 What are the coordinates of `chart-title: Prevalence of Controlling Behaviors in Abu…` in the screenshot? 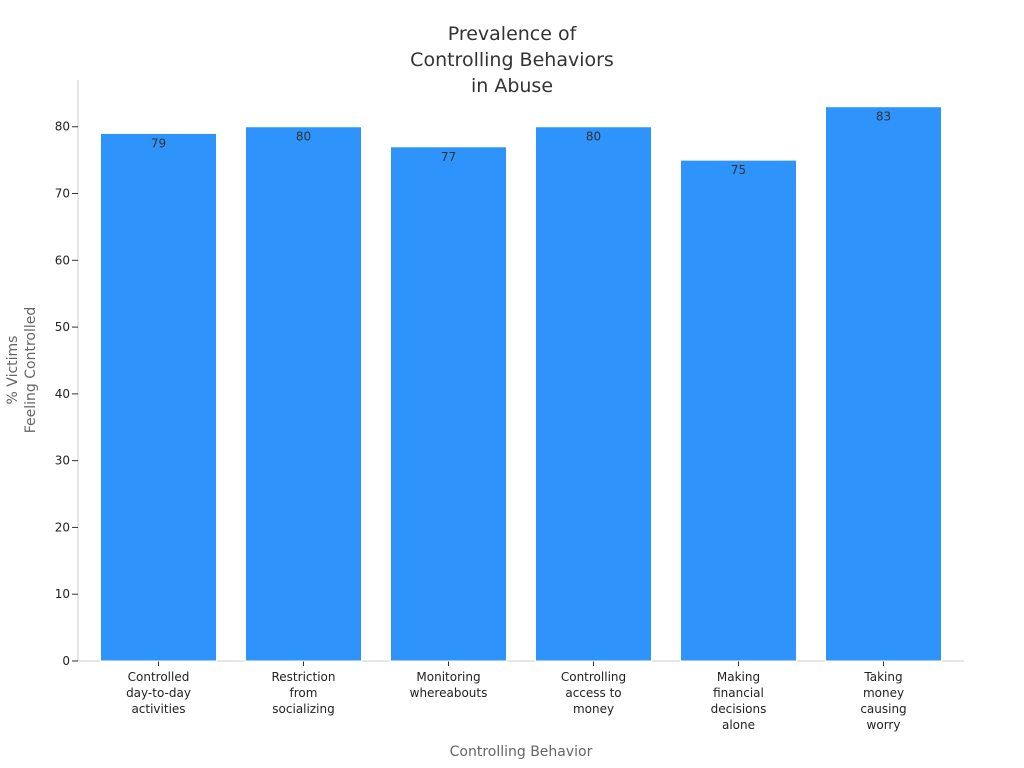 It's located at (512, 60).